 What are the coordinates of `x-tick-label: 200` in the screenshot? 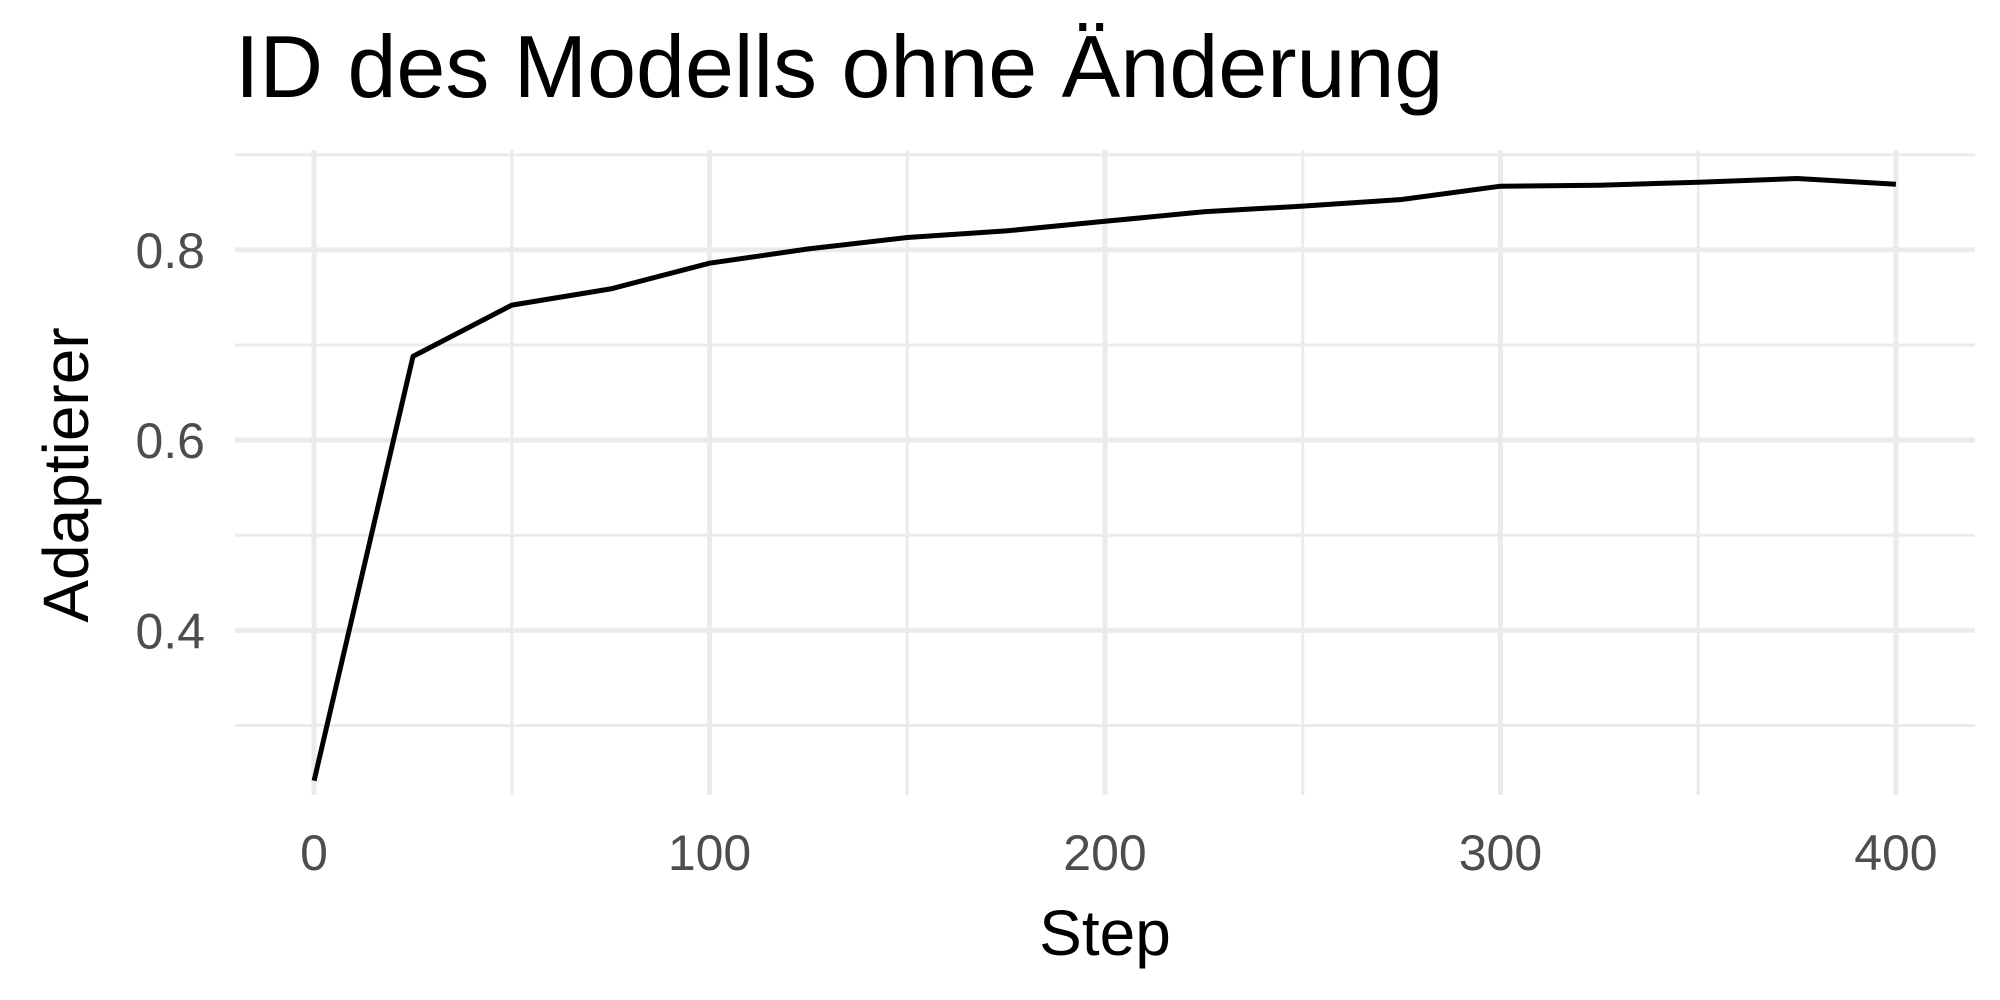 It's located at (1104, 853).